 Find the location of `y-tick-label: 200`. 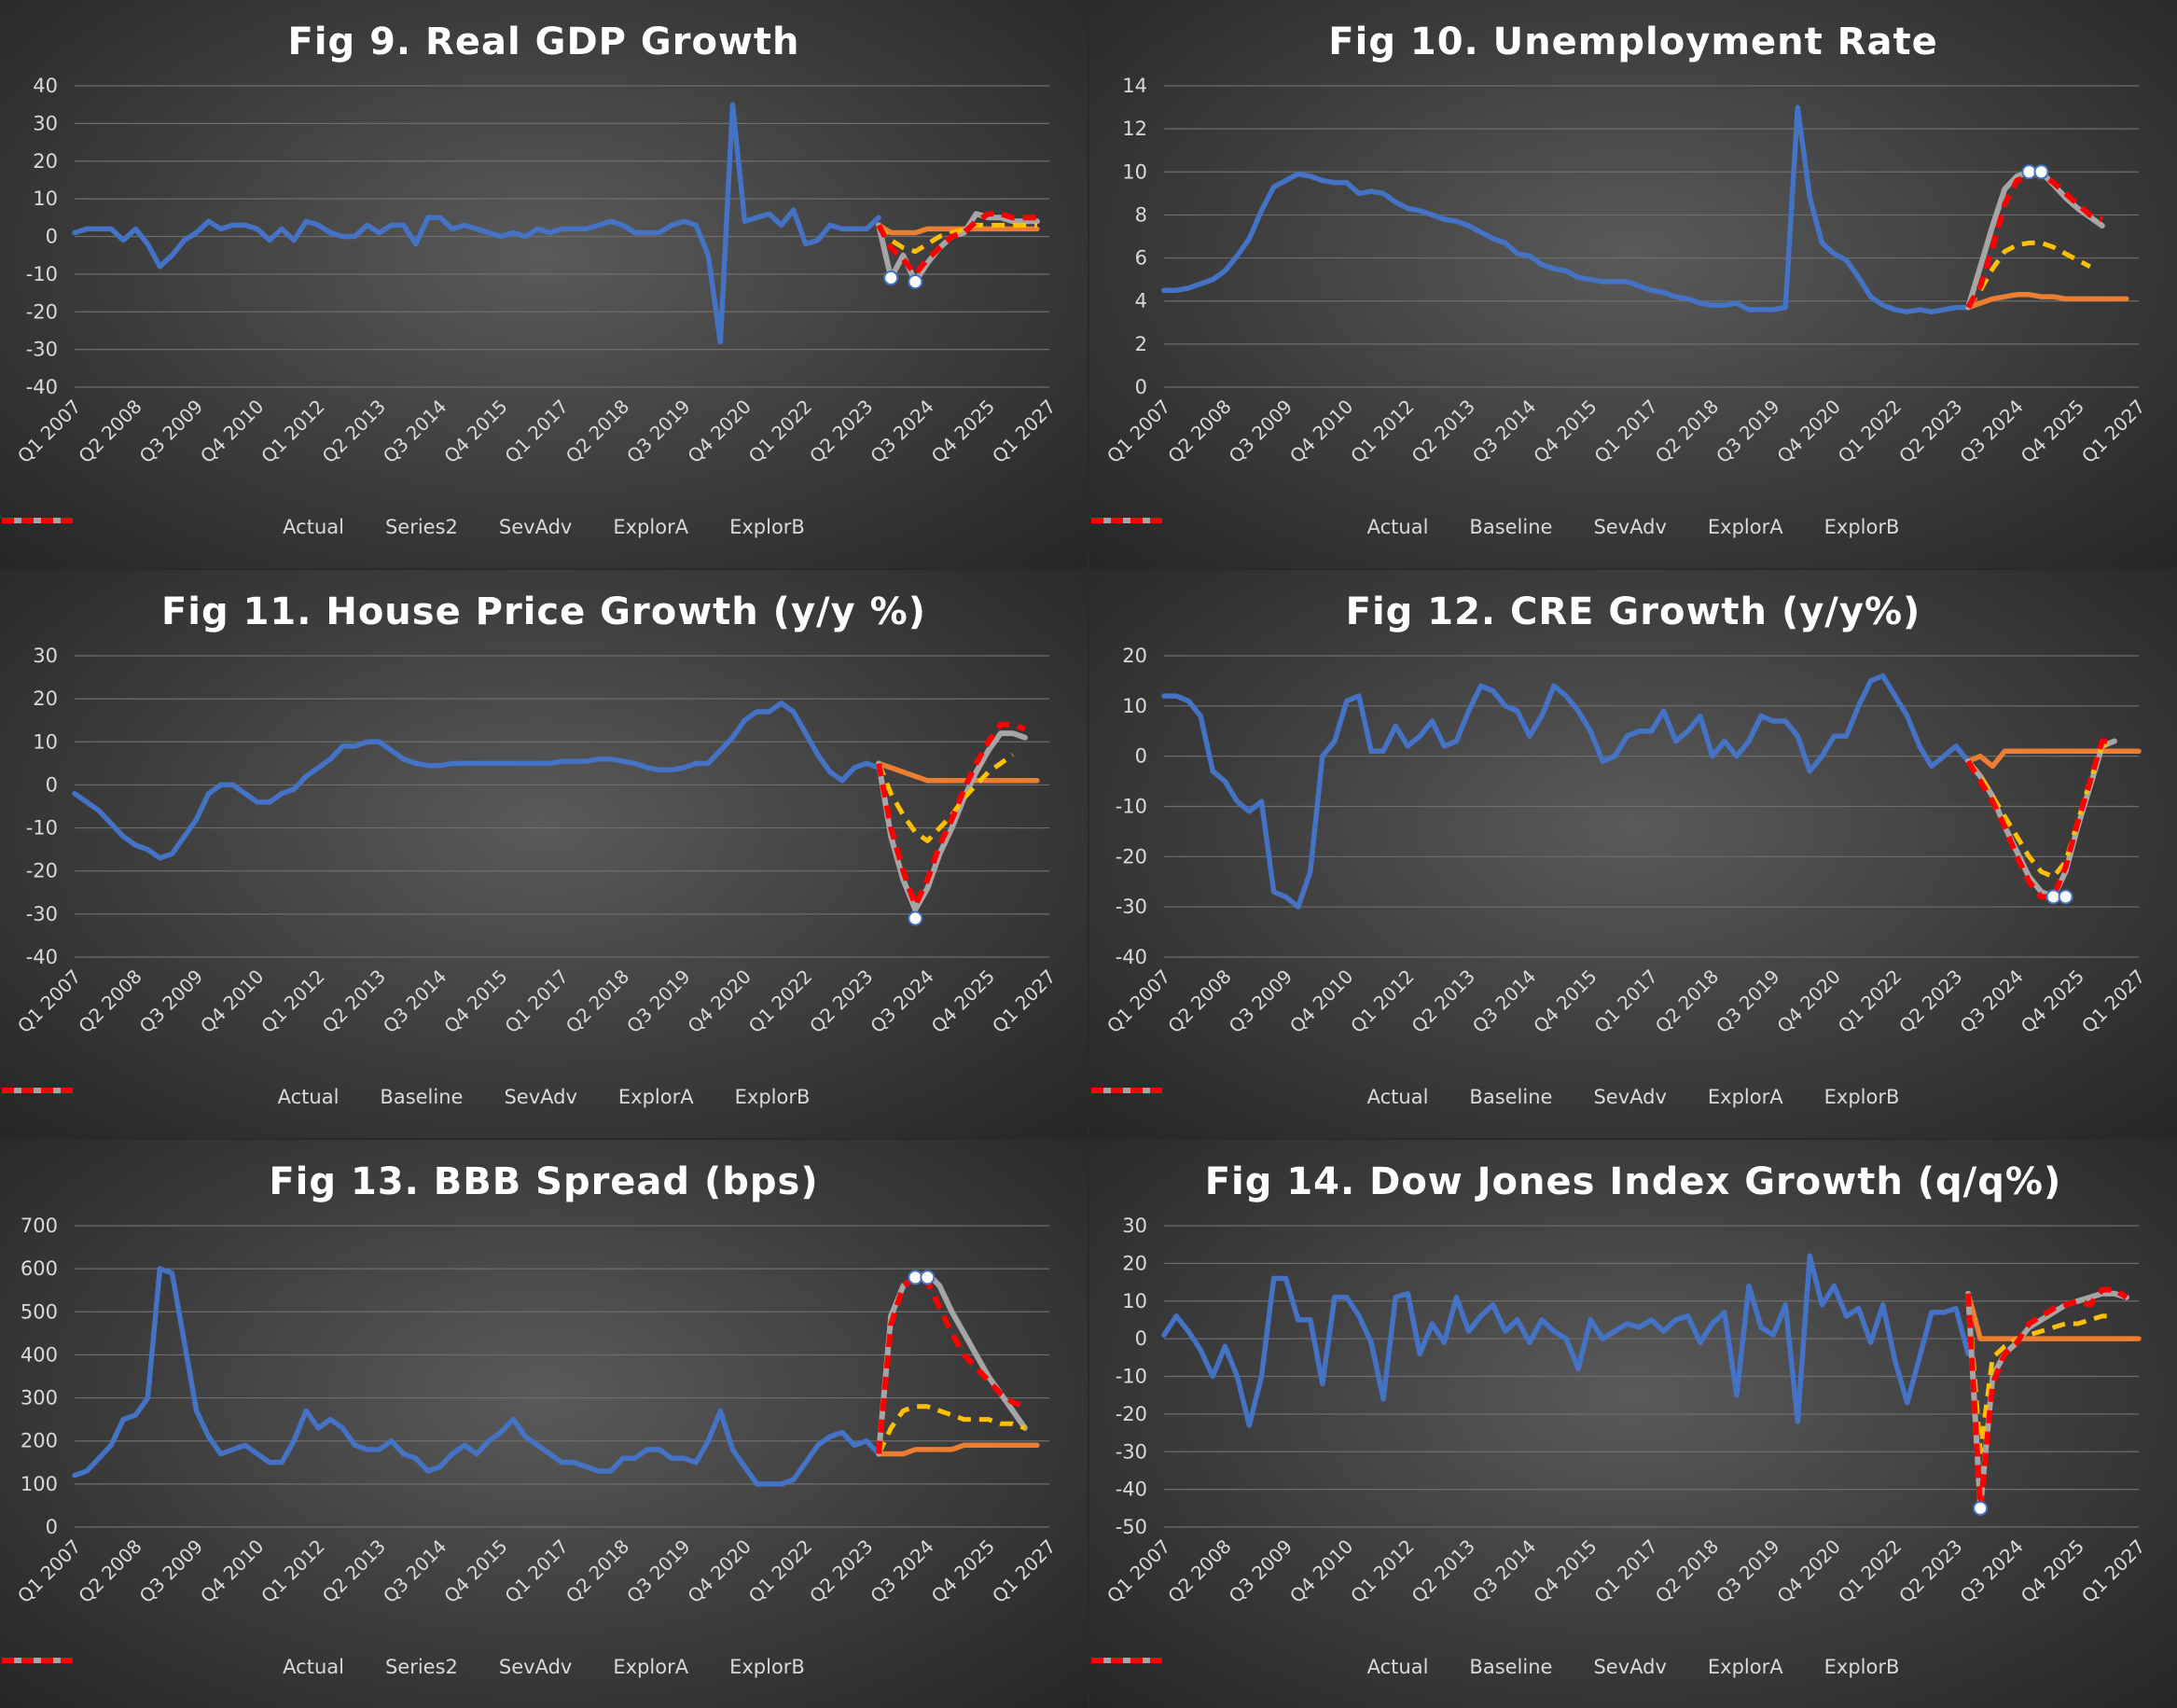

y-tick-label: 200 is located at coordinates (39, 1441).